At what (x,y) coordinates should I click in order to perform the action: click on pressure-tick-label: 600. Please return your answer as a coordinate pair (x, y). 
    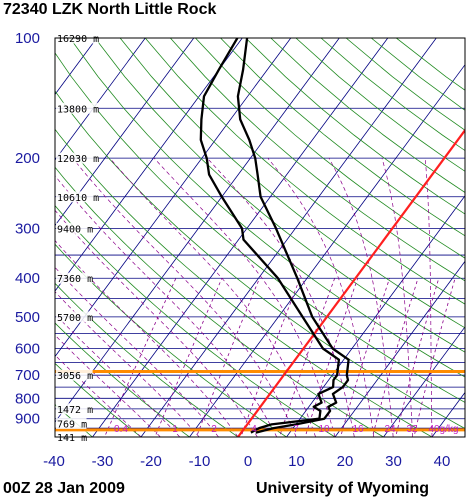
    Looking at the image, I should click on (27, 348).